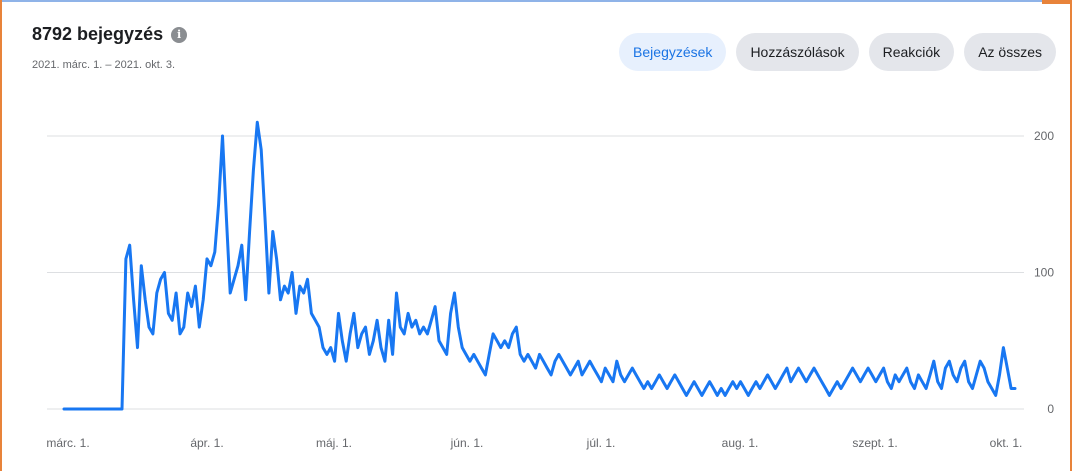 This screenshot has height=471, width=1072. I want to click on title-row: 8792 bejegyzés i, so click(110, 34).